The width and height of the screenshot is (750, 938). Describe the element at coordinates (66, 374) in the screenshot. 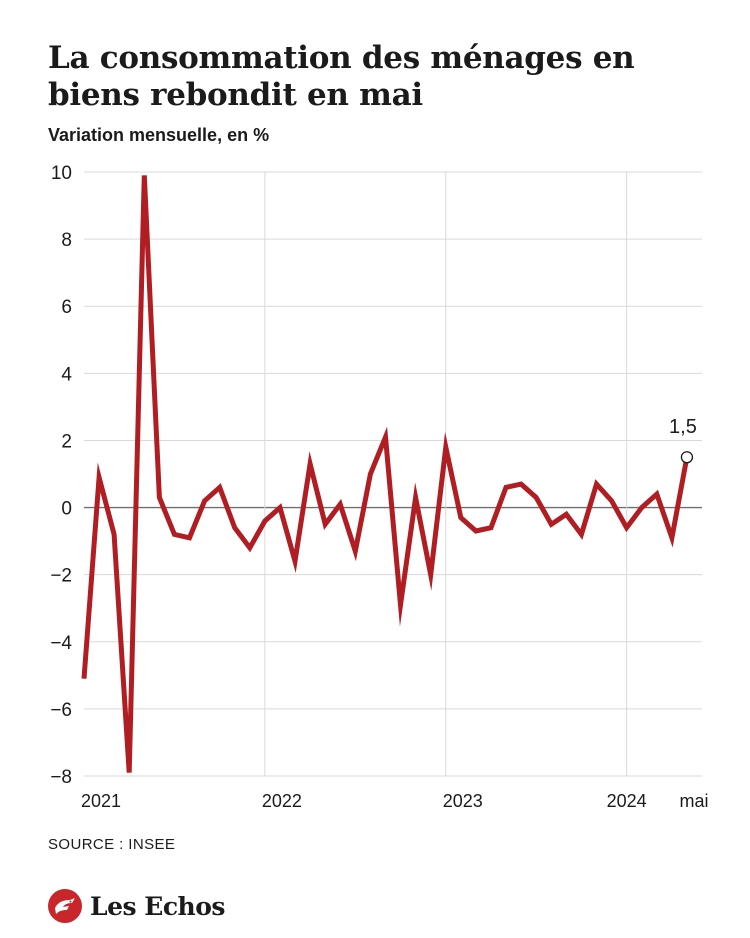

I see `y-tick-label: 4` at that location.